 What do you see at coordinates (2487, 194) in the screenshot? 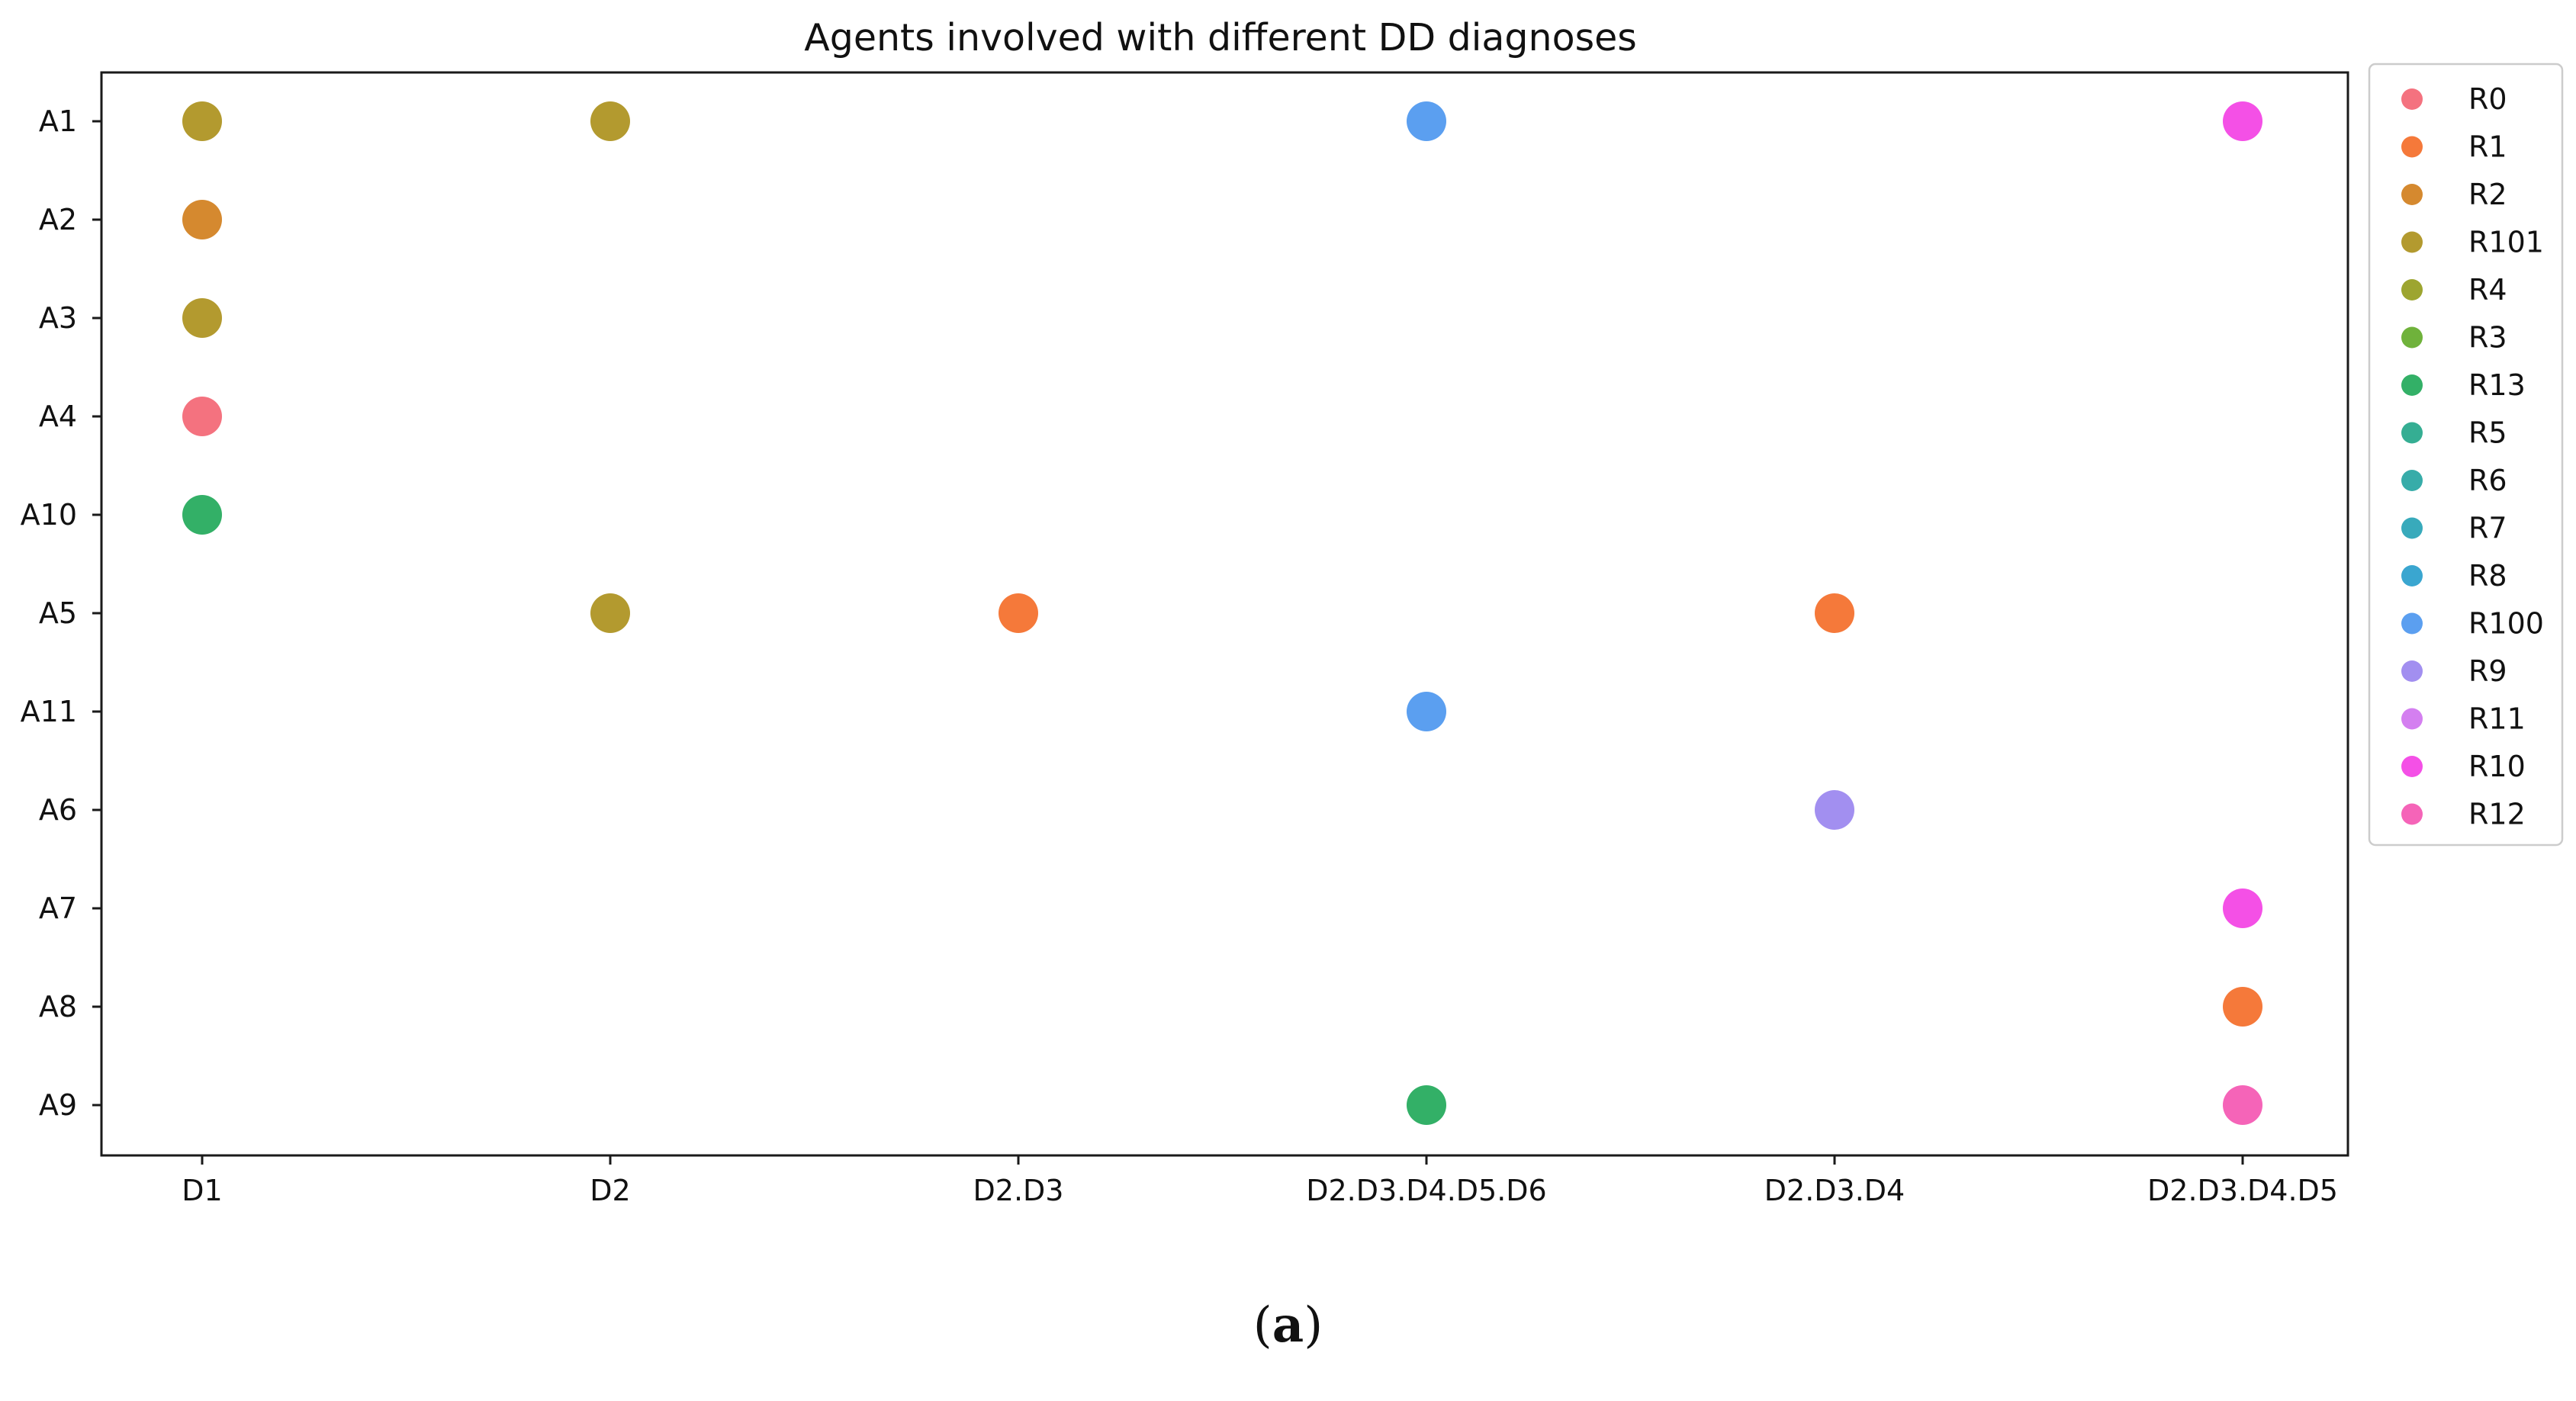
I see `legend-label-r2: R2` at bounding box center [2487, 194].